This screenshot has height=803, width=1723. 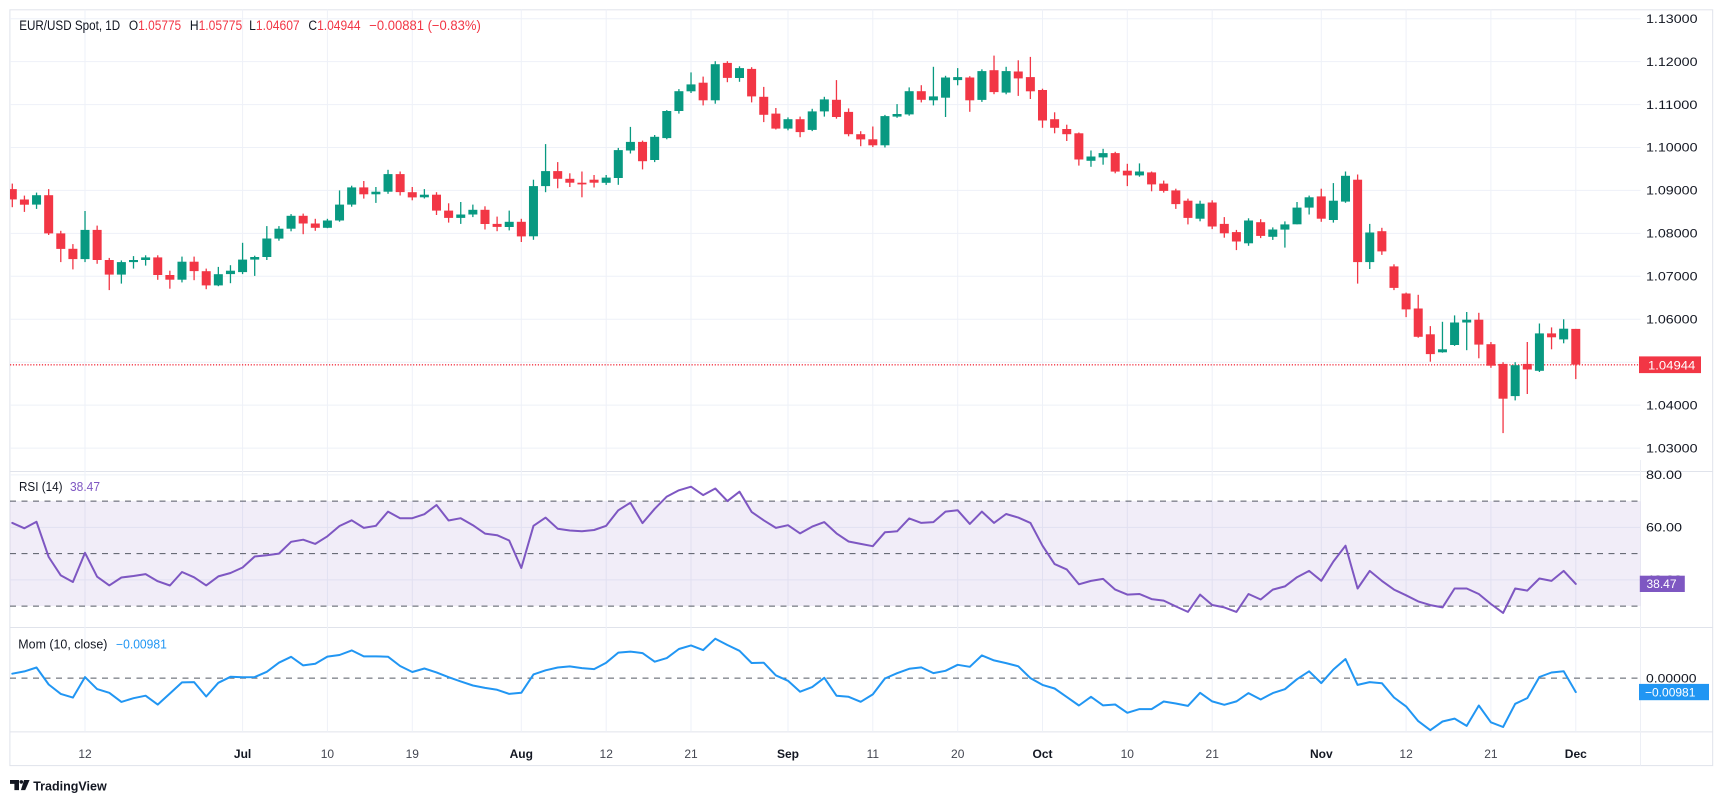 I want to click on svg-text: Sep, so click(x=788, y=754).